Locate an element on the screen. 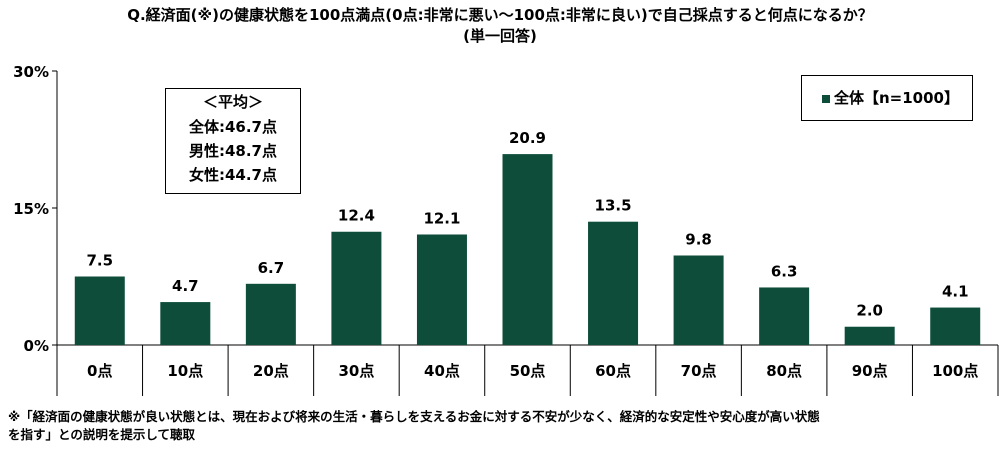 The width and height of the screenshot is (1000, 451). average-box: ＜平均＞ 全体:46.7点 男性:48.7点 女性:44.7点 is located at coordinates (233, 141).